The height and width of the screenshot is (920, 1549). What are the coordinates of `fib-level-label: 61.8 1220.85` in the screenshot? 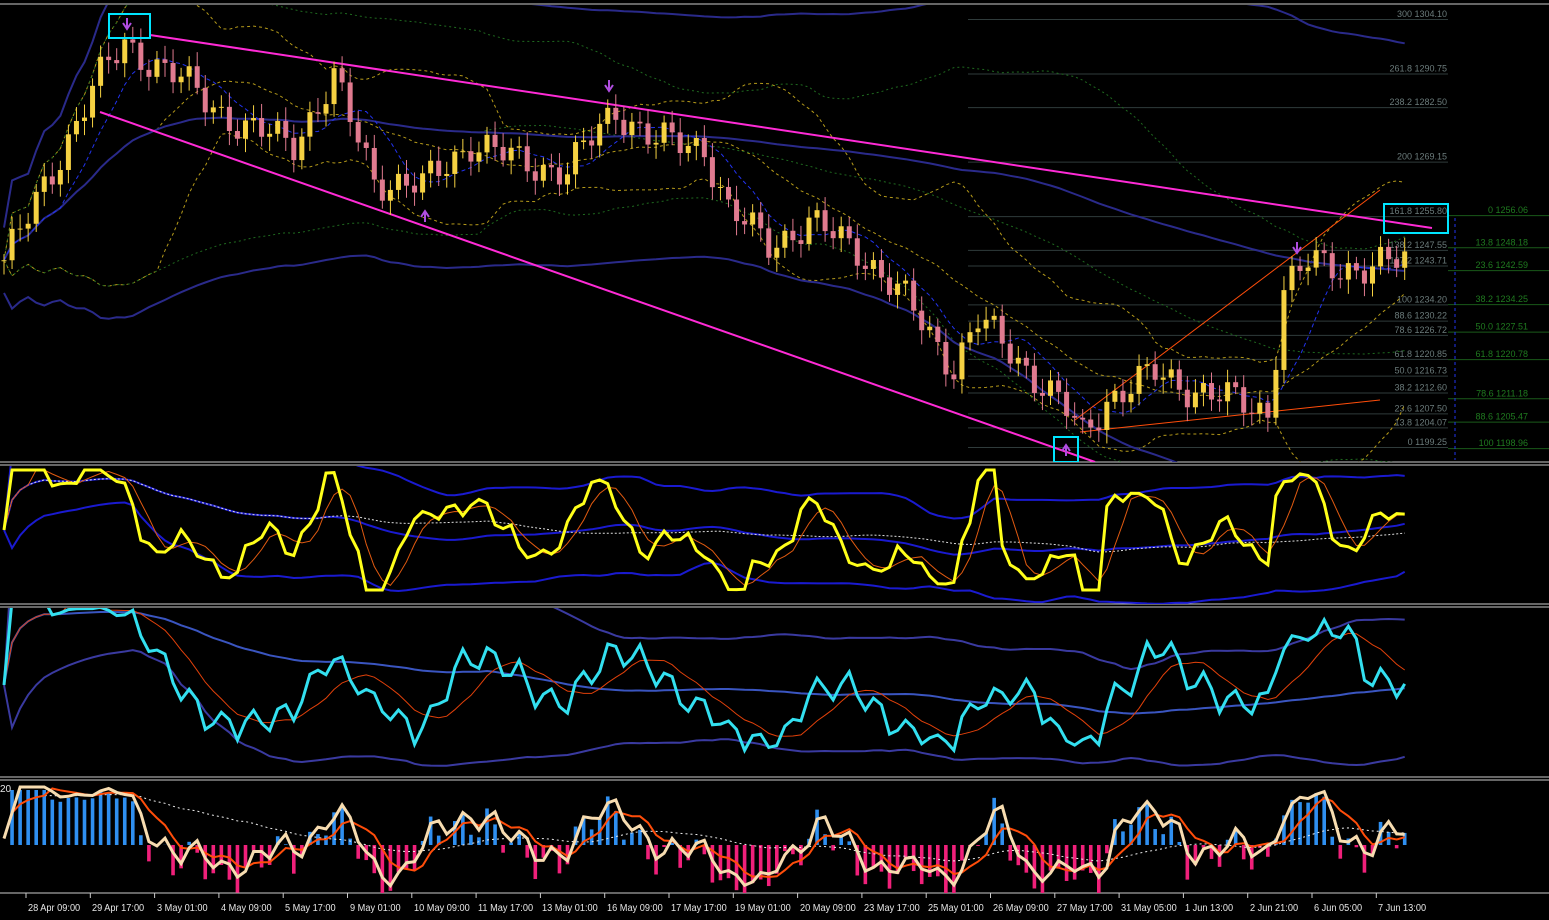 It's located at (1420, 354).